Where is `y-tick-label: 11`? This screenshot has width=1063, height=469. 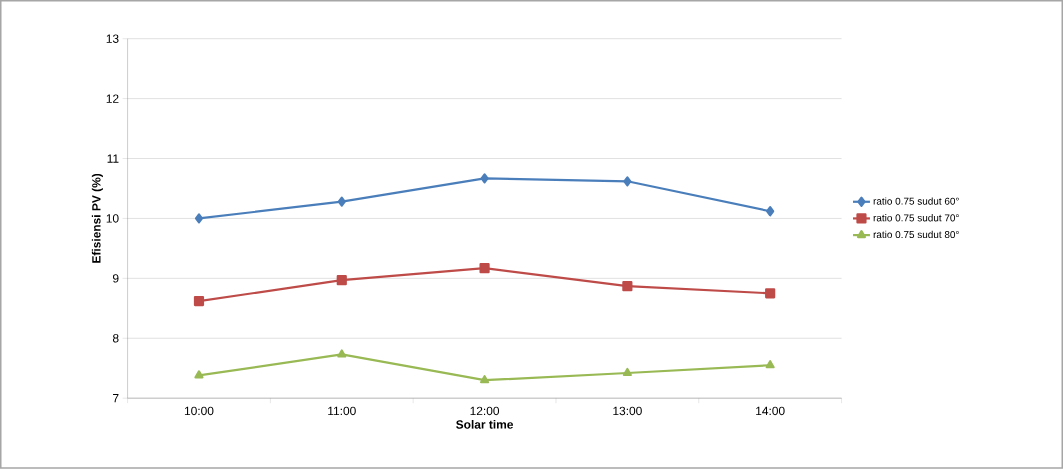
y-tick-label: 11 is located at coordinates (113, 158).